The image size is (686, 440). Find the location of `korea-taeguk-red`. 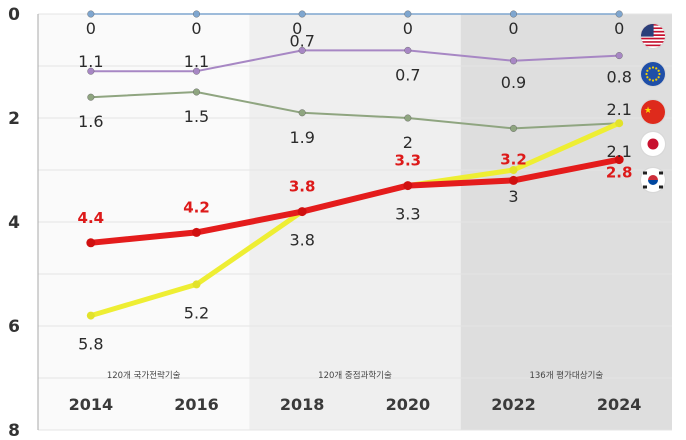

korea-taeguk-red is located at coordinates (653, 177).